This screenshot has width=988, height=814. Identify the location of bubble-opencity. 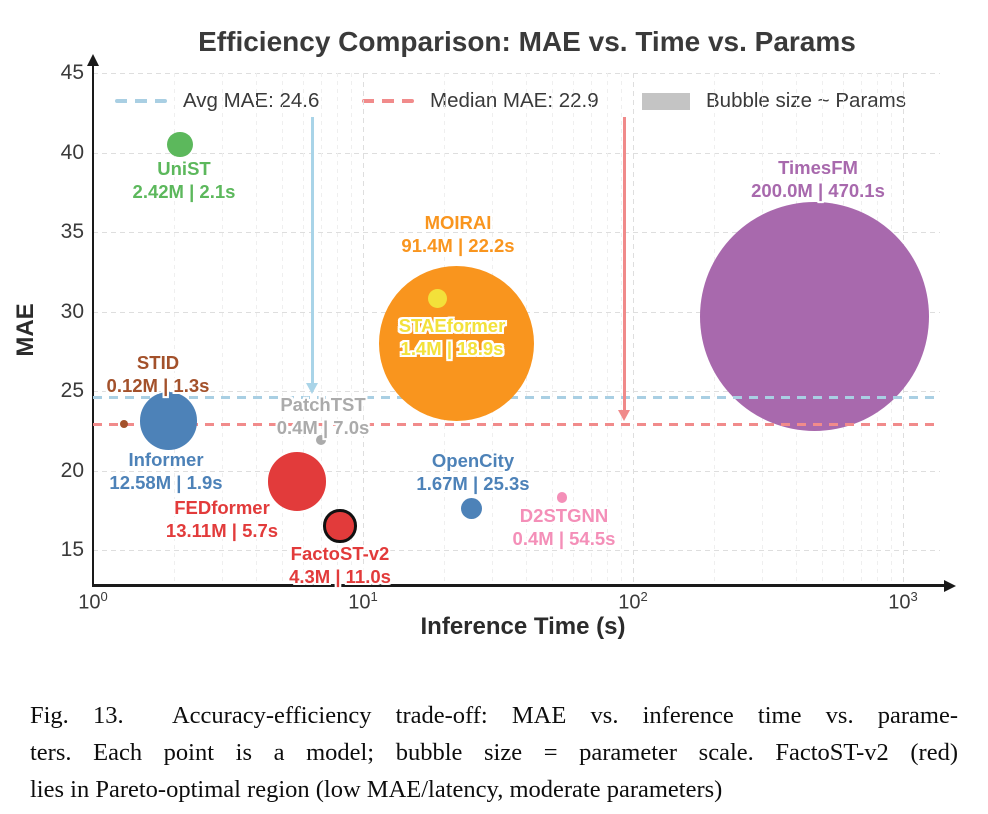
(472, 509).